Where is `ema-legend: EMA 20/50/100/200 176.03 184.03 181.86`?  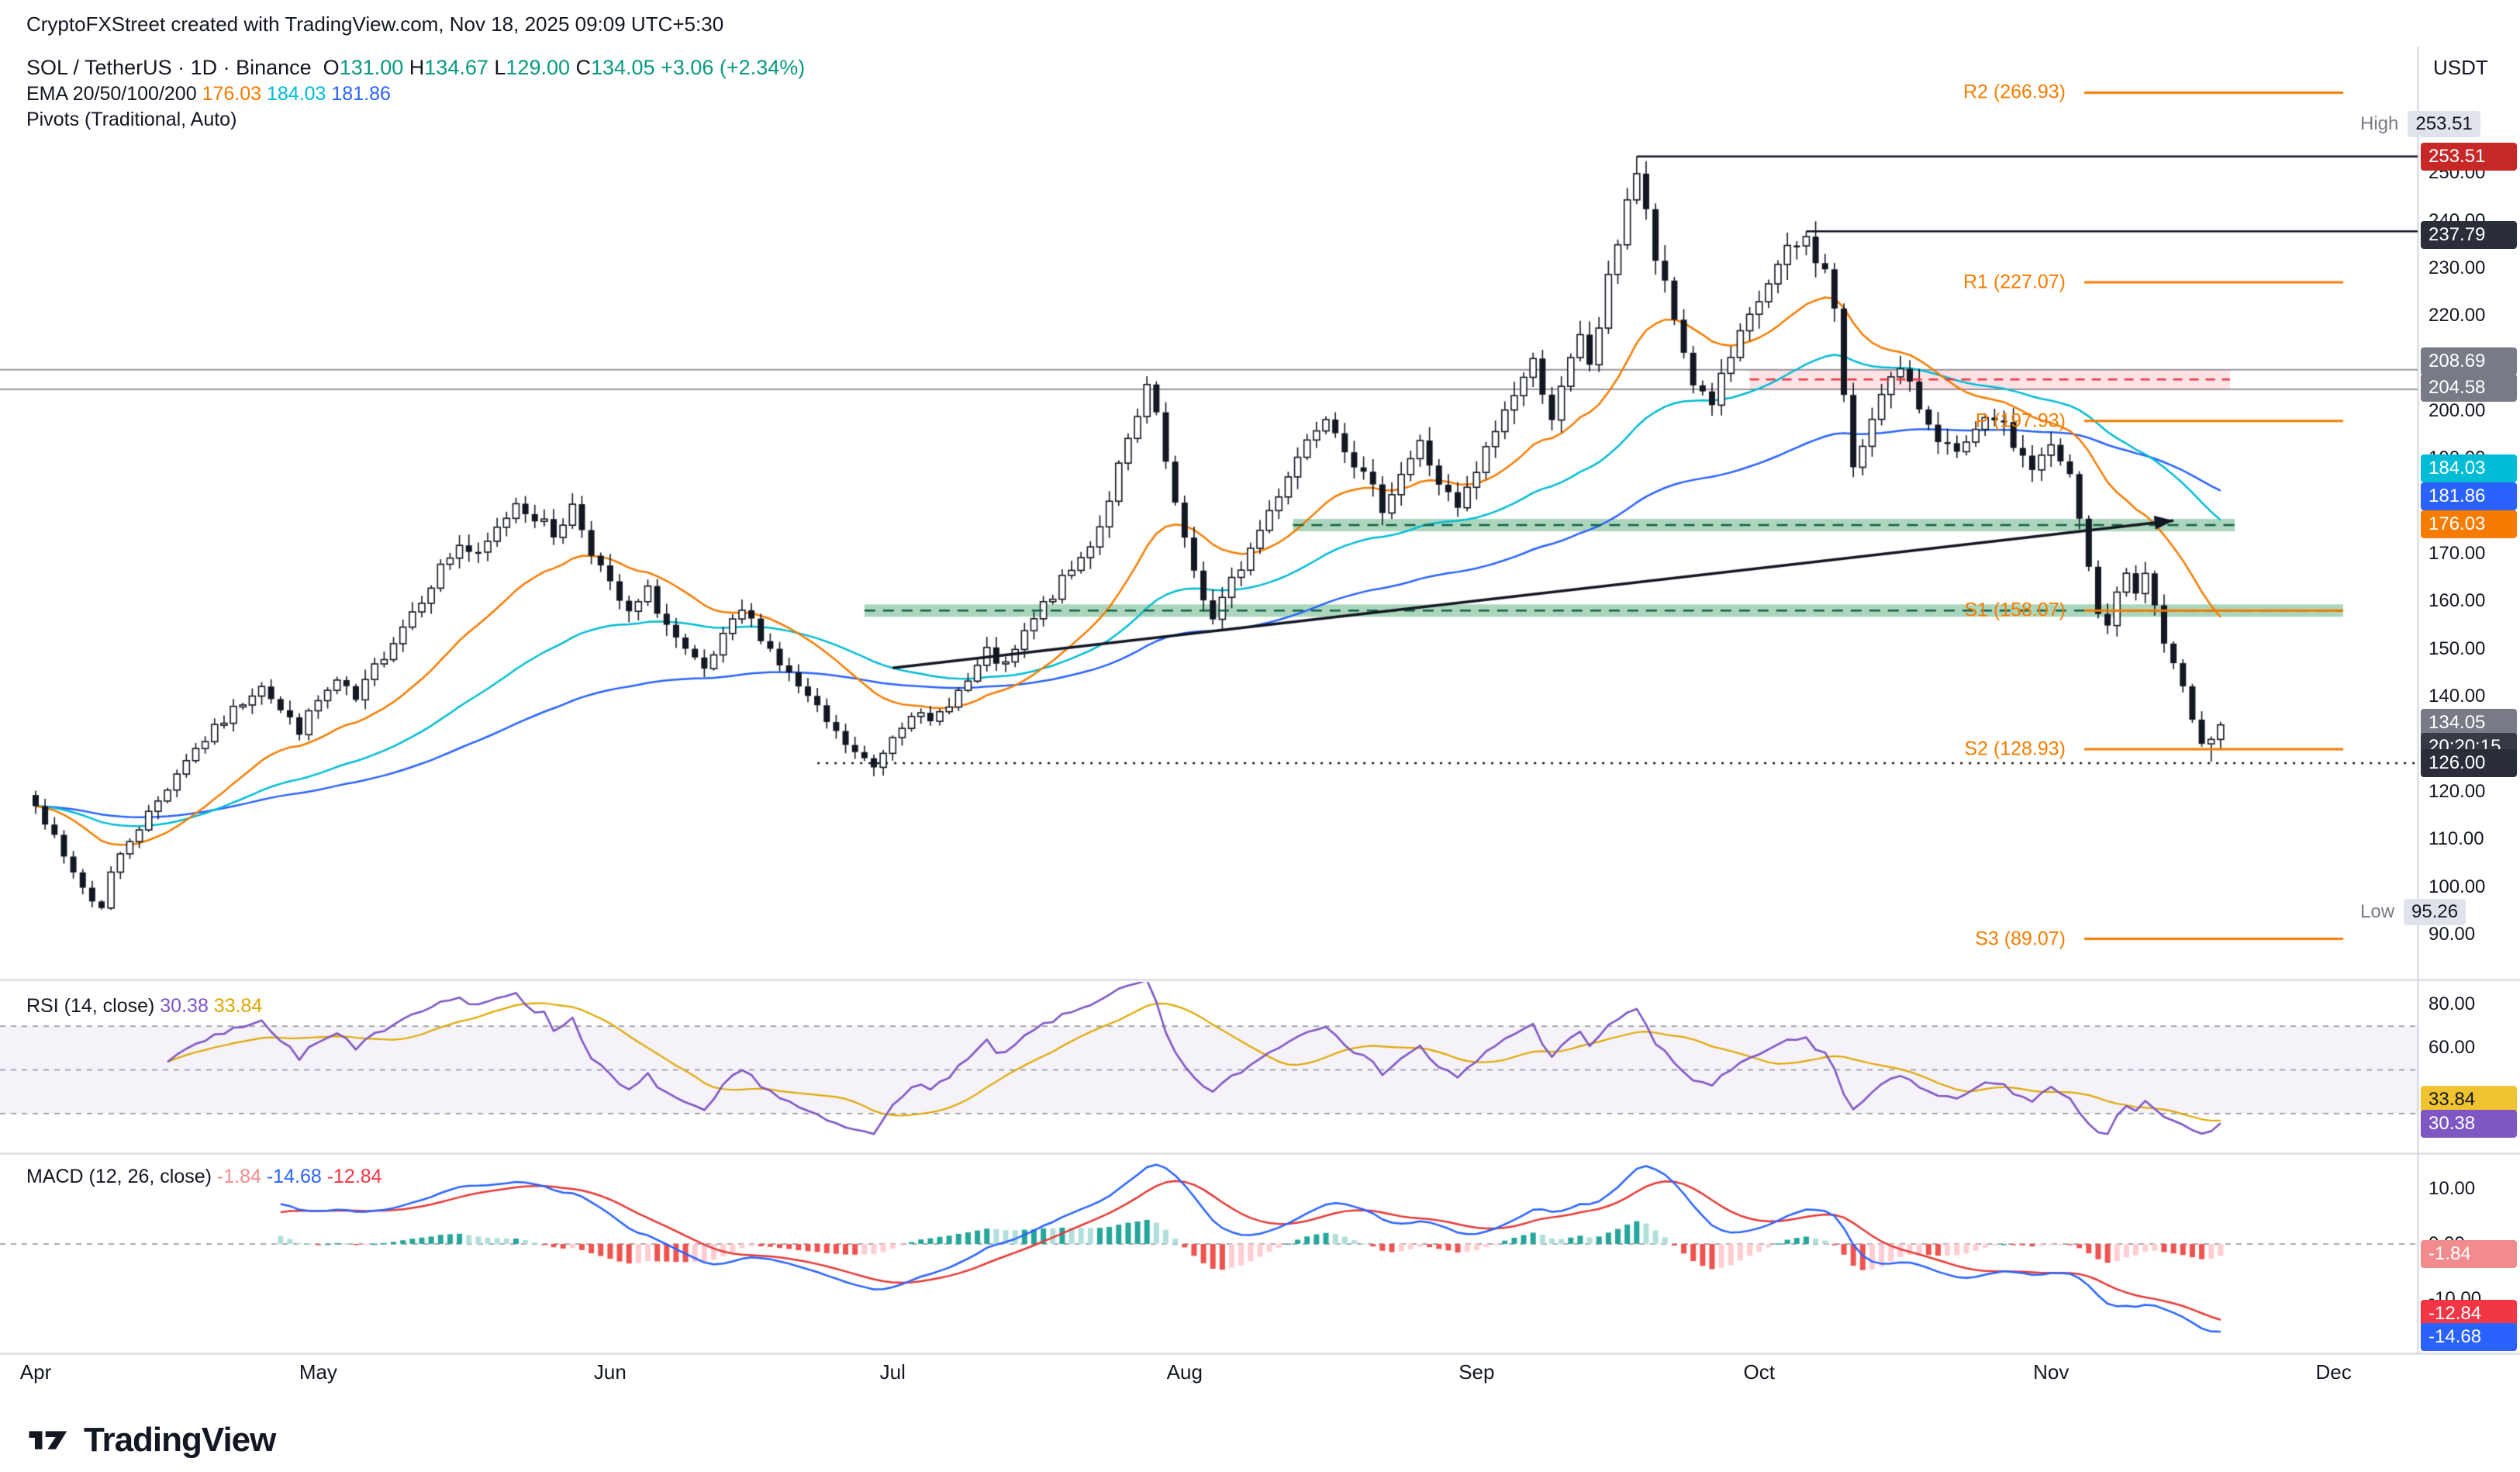 ema-legend: EMA 20/50/100/200 176.03 184.03 181.86 is located at coordinates (208, 94).